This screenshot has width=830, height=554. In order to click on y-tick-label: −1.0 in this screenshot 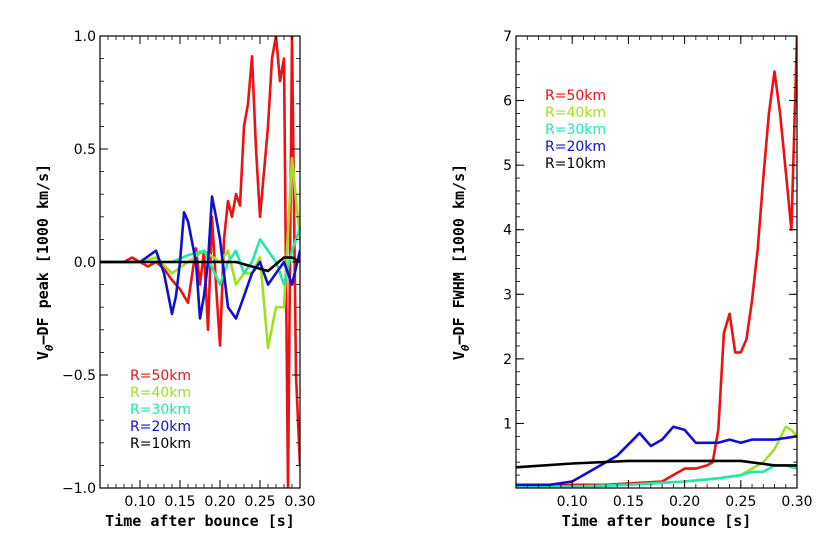, I will do `click(79, 489)`.